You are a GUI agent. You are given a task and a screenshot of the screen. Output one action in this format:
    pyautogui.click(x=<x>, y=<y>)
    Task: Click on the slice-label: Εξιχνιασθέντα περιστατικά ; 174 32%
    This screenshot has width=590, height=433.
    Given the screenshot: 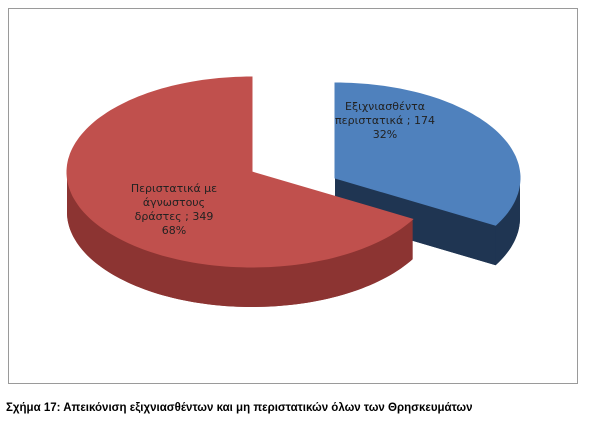 What is the action you would take?
    pyautogui.click(x=385, y=121)
    